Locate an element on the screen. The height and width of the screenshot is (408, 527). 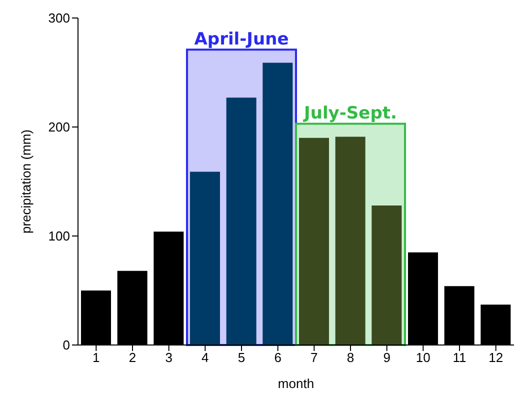
y-tick-label: 100 is located at coordinates (59, 236).